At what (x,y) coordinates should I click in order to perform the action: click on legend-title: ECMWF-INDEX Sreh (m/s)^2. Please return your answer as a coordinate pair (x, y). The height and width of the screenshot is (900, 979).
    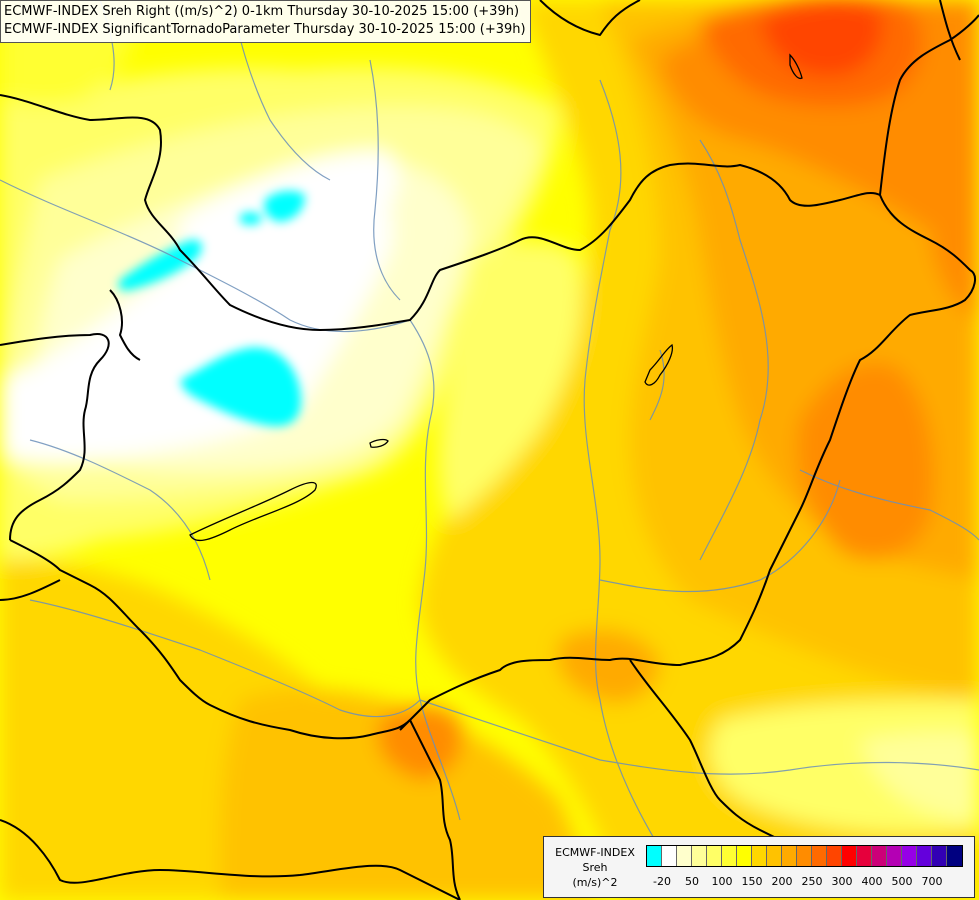
    Looking at the image, I should click on (595, 867).